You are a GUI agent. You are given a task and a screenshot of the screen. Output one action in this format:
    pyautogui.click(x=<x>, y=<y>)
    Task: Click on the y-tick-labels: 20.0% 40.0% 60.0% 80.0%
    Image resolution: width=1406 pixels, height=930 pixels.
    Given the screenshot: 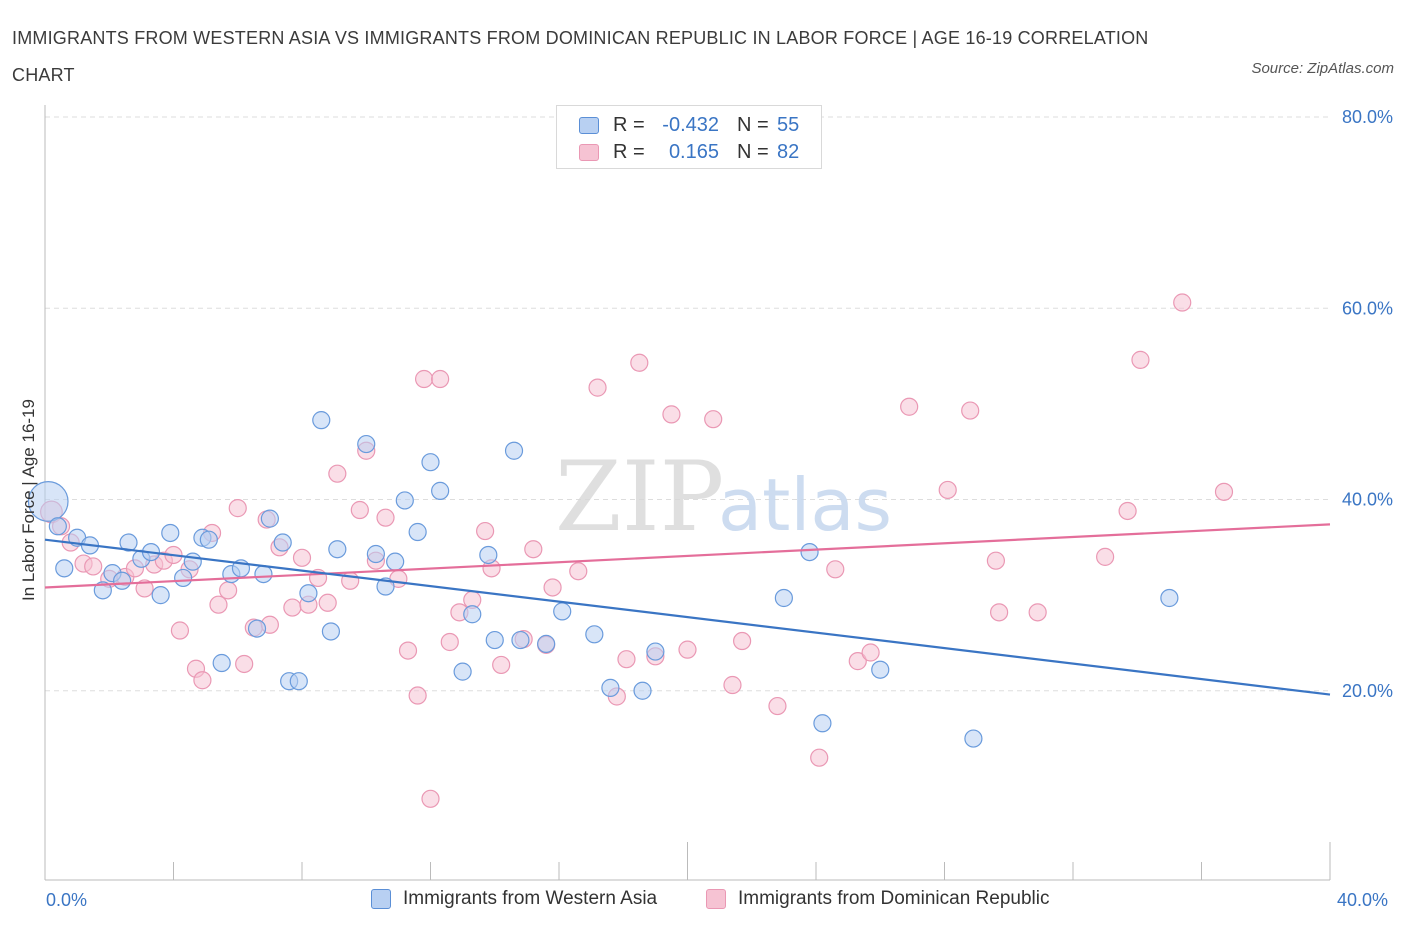 What is the action you would take?
    pyautogui.click(x=1367, y=404)
    